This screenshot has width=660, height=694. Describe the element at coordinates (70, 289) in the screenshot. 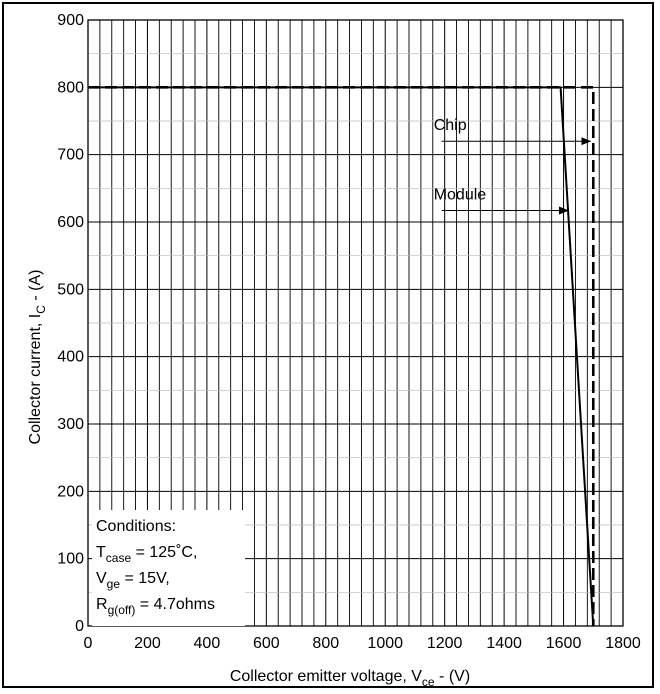

I see `y-tick-label: 500` at that location.